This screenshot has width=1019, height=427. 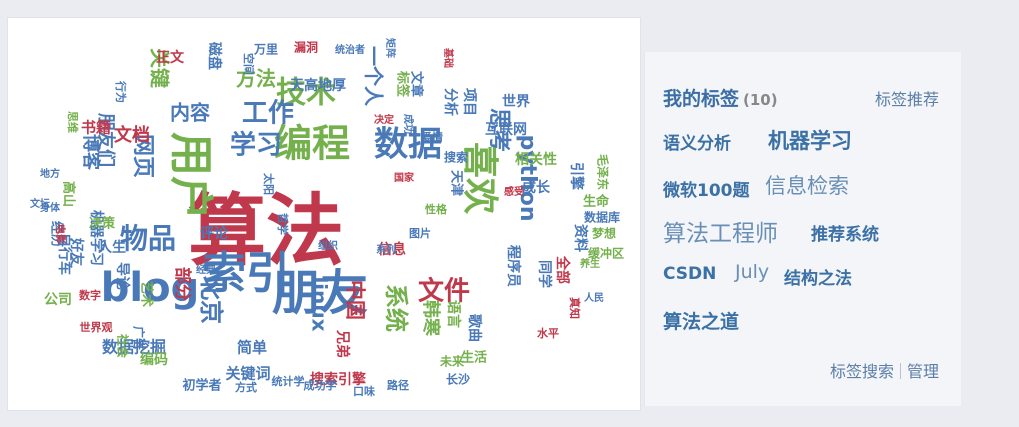 I want to click on cloud-word: 引擎, so click(x=576, y=176).